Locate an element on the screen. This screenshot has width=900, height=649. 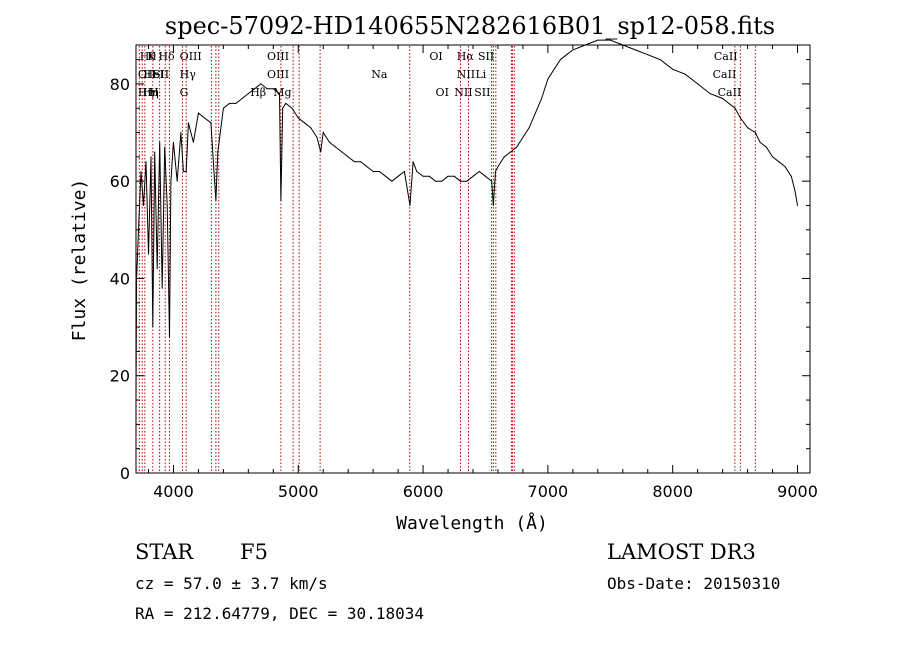
survey-name: LAMOST DR3 is located at coordinates (681, 552).